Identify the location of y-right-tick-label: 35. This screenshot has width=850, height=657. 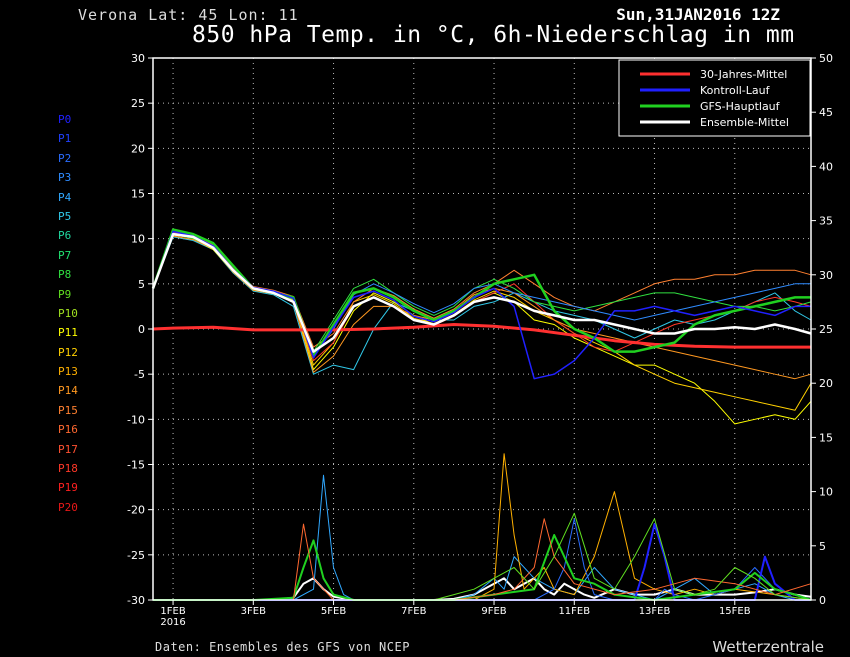
(826, 221).